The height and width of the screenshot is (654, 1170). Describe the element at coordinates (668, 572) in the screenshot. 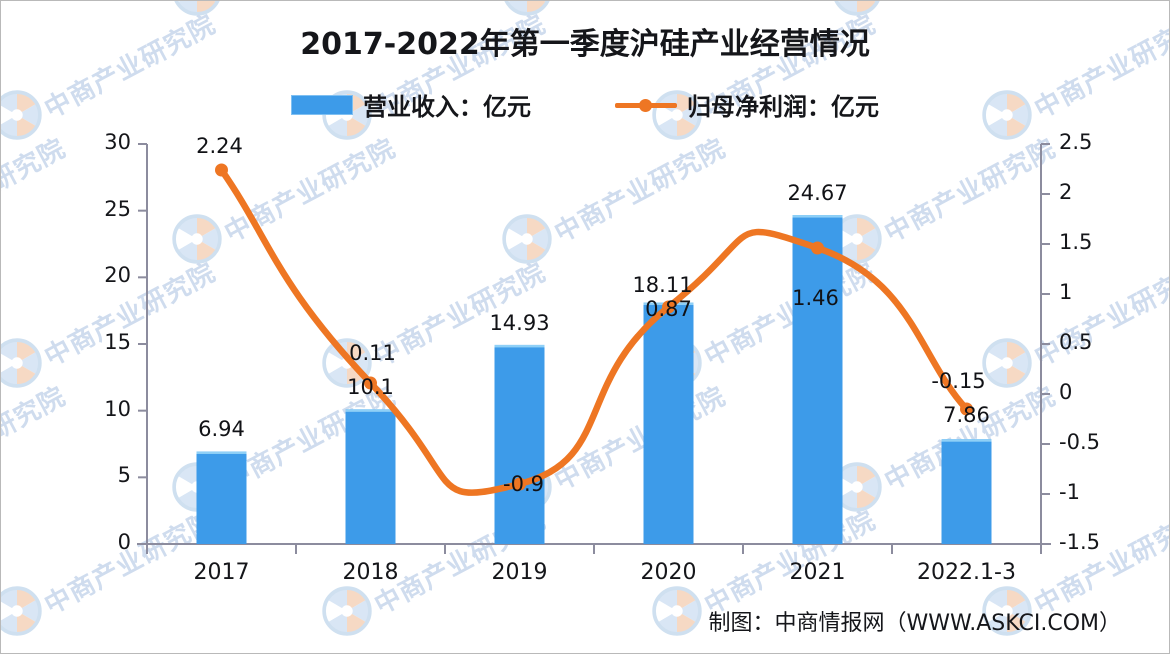

I see `x-axis-tick-2020: 2020` at that location.